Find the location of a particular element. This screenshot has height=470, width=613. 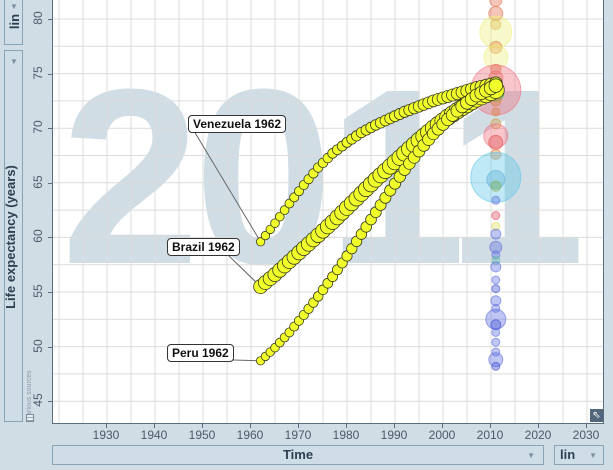

y-tick-label: 80 is located at coordinates (38, 18).